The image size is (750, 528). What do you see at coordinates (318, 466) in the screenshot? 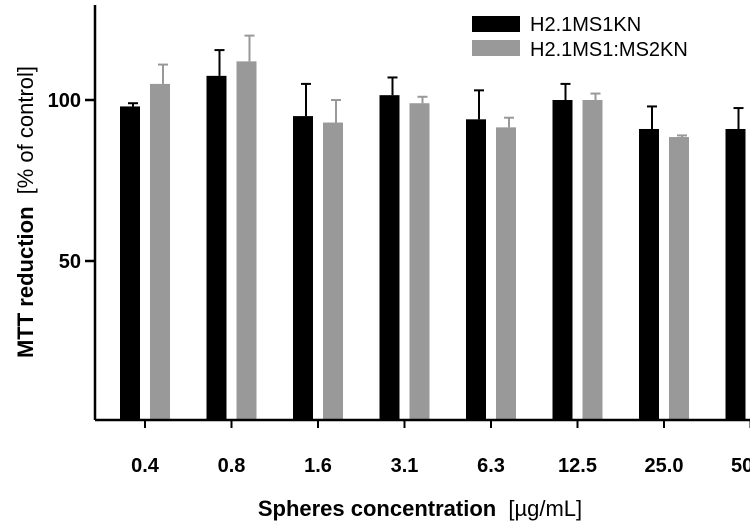
I see `x-tick-label-1.6: 1.6` at bounding box center [318, 466].